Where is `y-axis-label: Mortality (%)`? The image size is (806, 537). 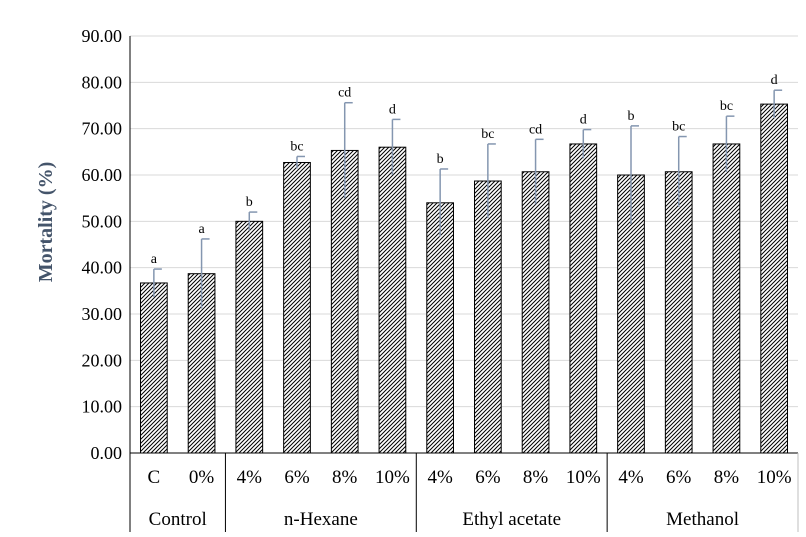 y-axis-label: Mortality (%) is located at coordinates (46, 222).